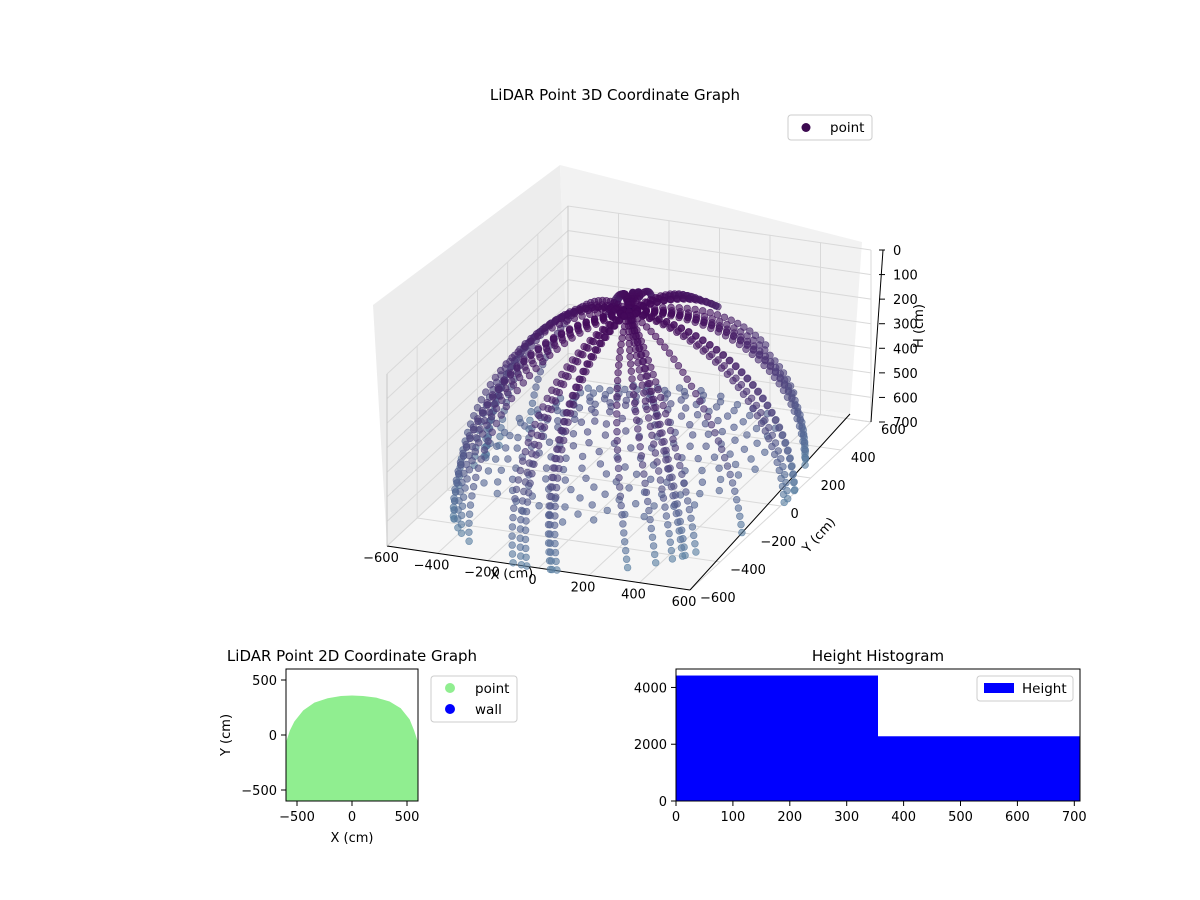  Describe the element at coordinates (878, 656) in the screenshot. I see `histogram-title: Height Histogram` at that location.